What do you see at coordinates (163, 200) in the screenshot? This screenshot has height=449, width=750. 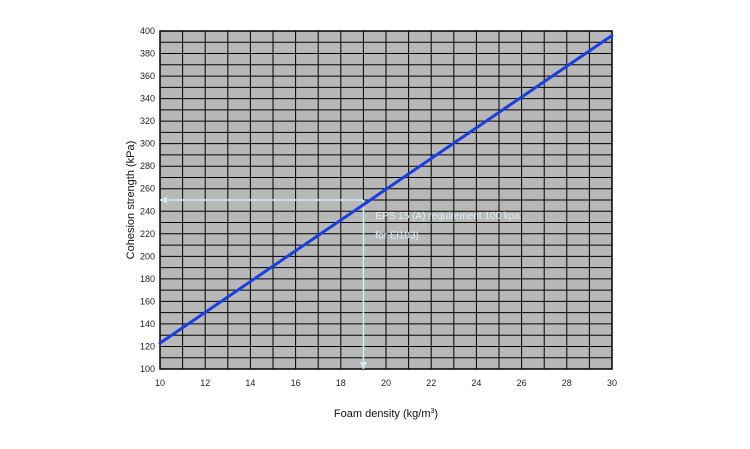 I see `reference-arrow-left` at bounding box center [163, 200].